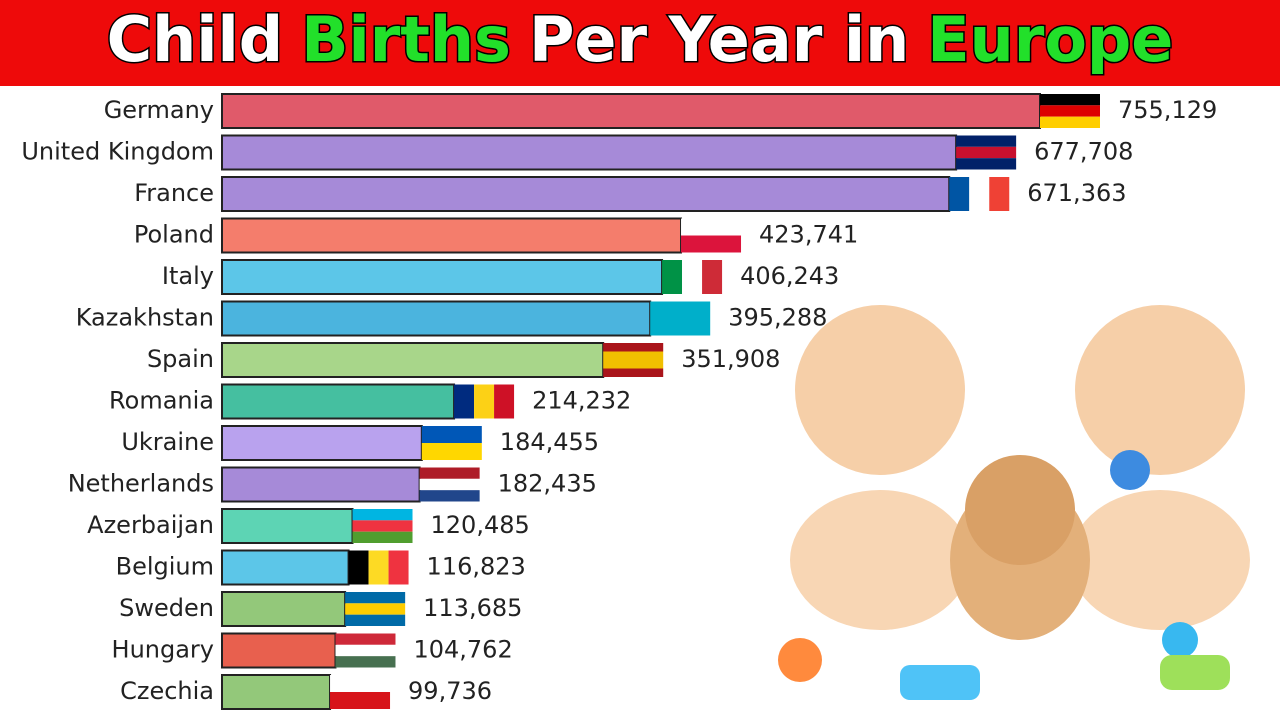  What do you see at coordinates (581, 401) in the screenshot?
I see `value-label: 214,232` at bounding box center [581, 401].